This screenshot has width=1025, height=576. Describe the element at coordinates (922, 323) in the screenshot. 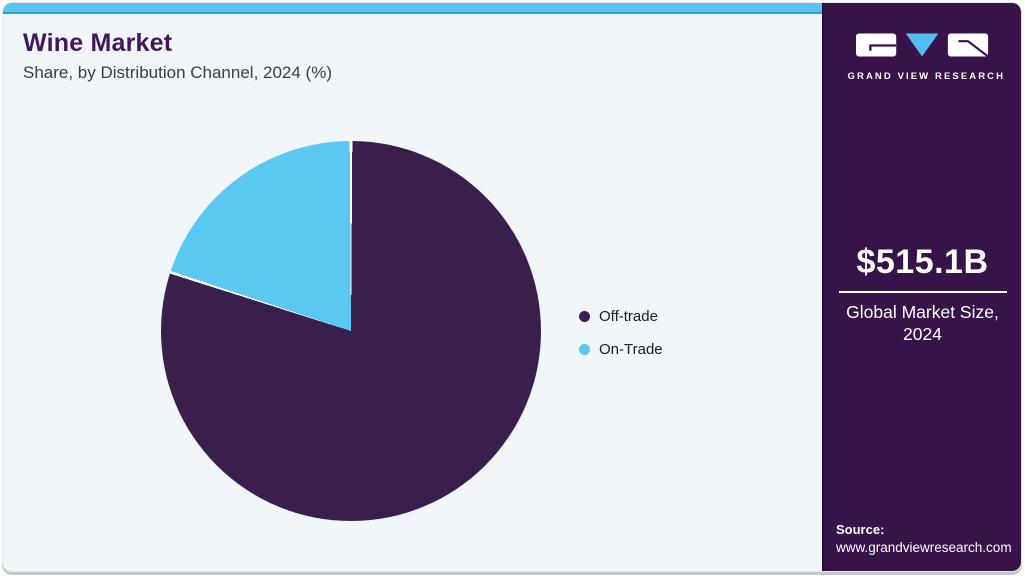

I see `market-size-label: Global Market Size, 2024` at that location.